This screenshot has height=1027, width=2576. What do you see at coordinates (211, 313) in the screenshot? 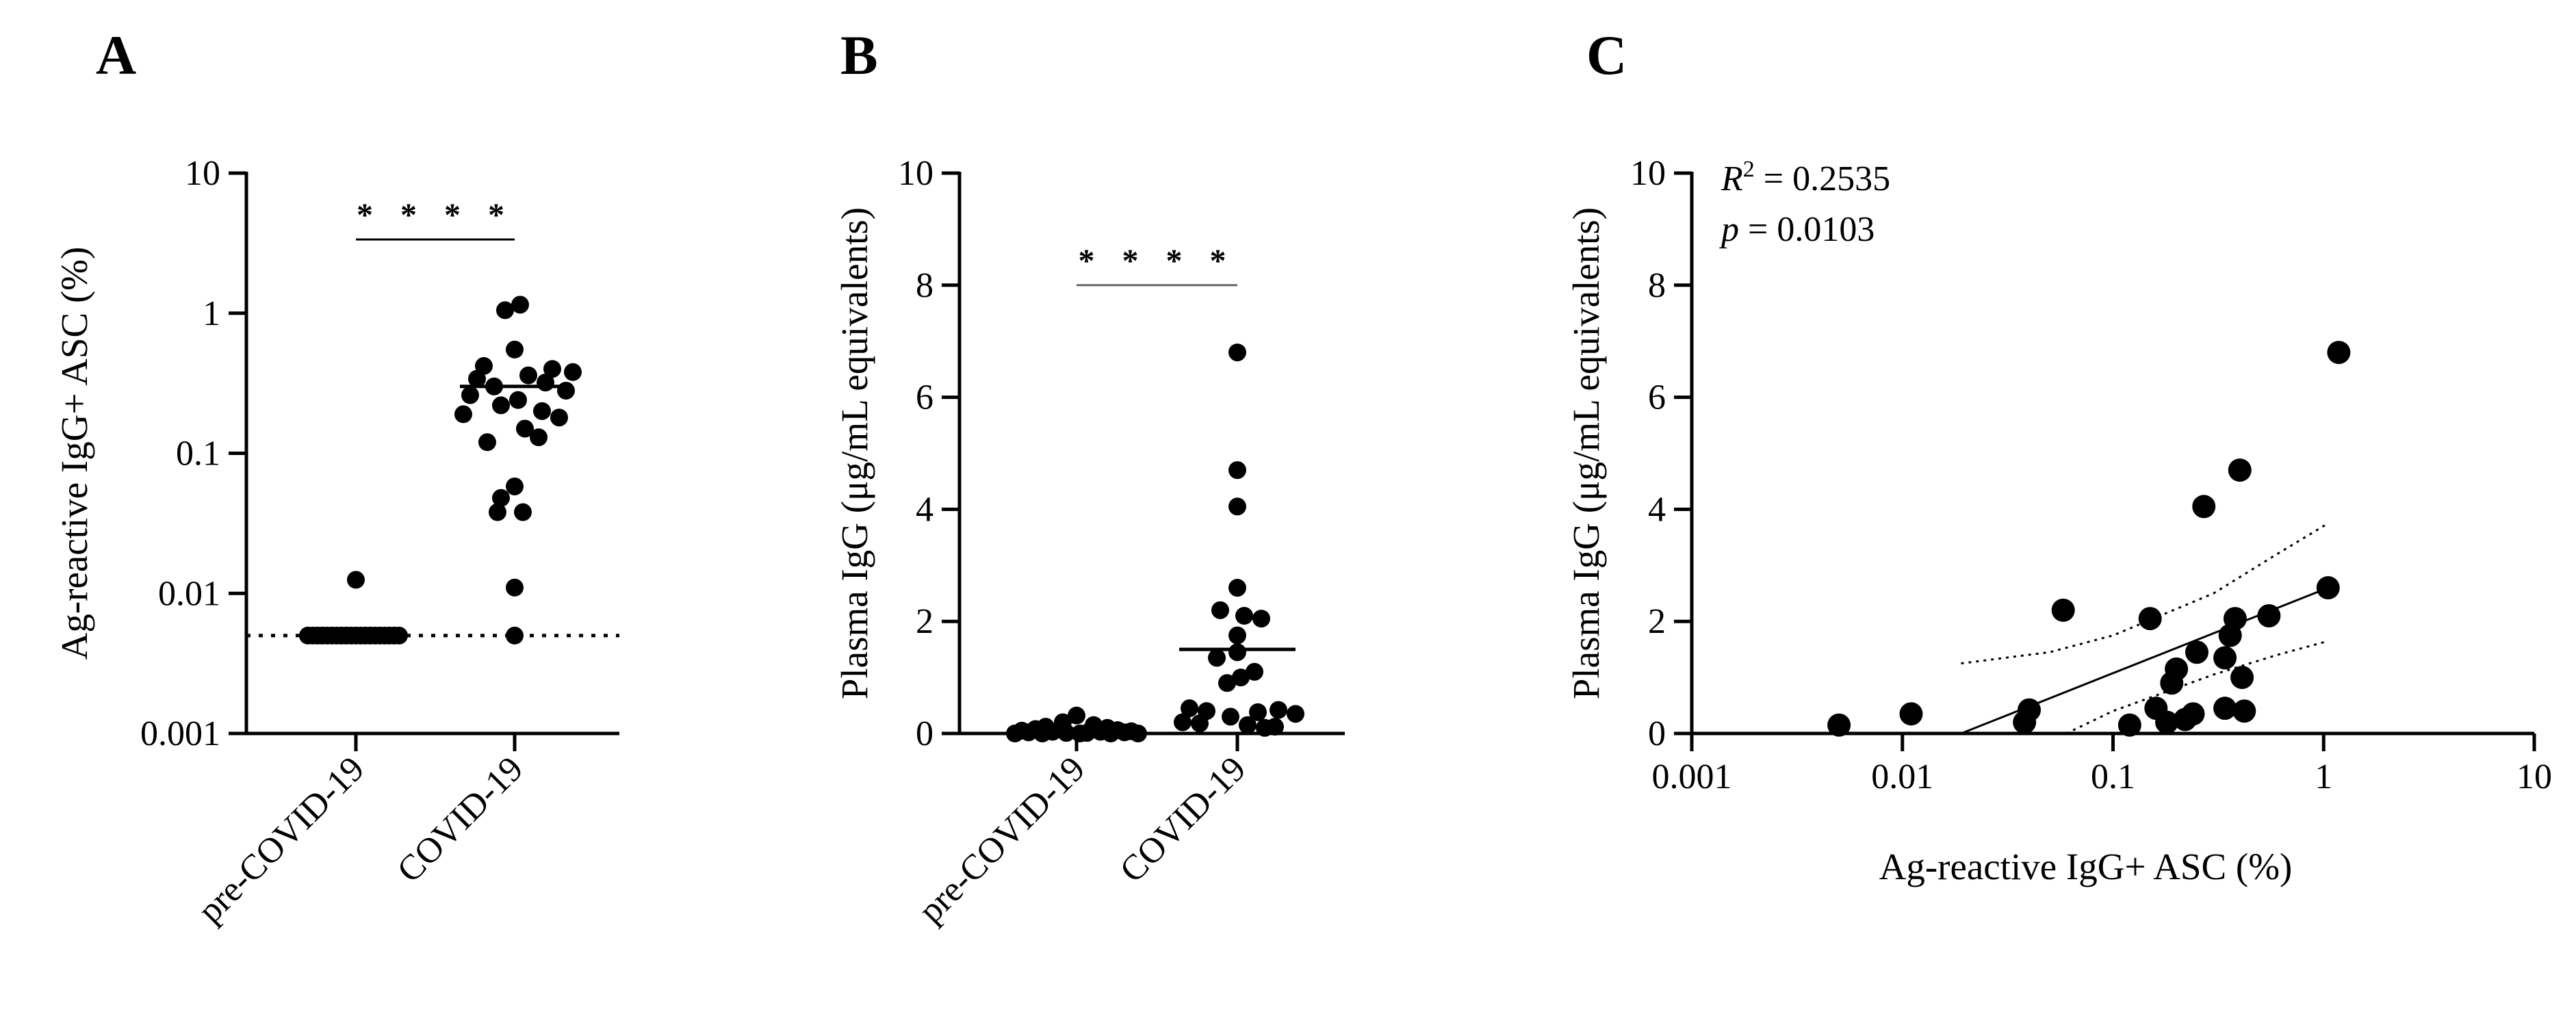
I see `y-tick-label: 1` at bounding box center [211, 313].